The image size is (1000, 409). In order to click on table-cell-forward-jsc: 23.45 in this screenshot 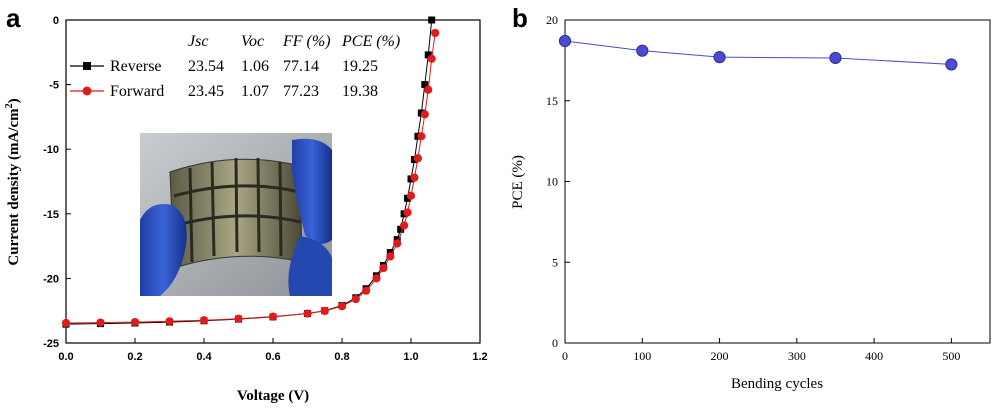, I will do `click(206, 91)`.